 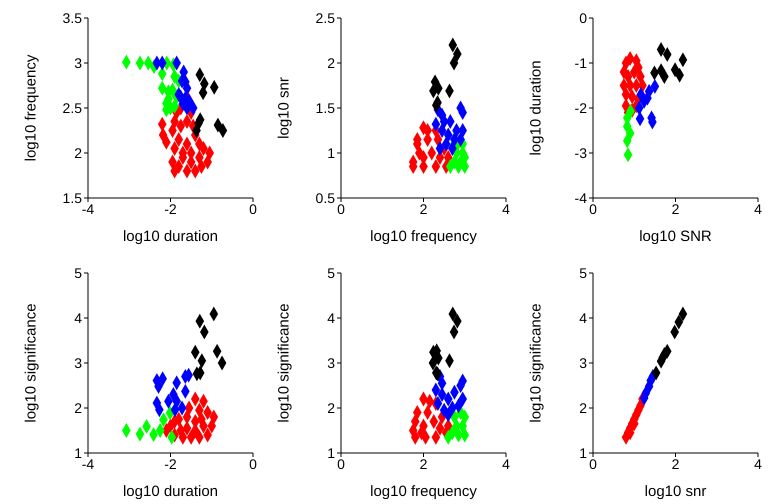 I want to click on y-tick-label: -2, so click(x=581, y=108).